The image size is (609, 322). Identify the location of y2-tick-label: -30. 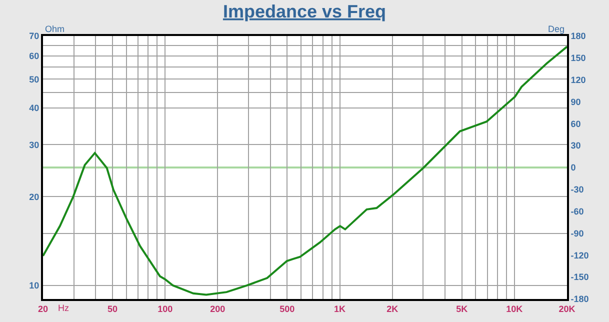
(577, 189).